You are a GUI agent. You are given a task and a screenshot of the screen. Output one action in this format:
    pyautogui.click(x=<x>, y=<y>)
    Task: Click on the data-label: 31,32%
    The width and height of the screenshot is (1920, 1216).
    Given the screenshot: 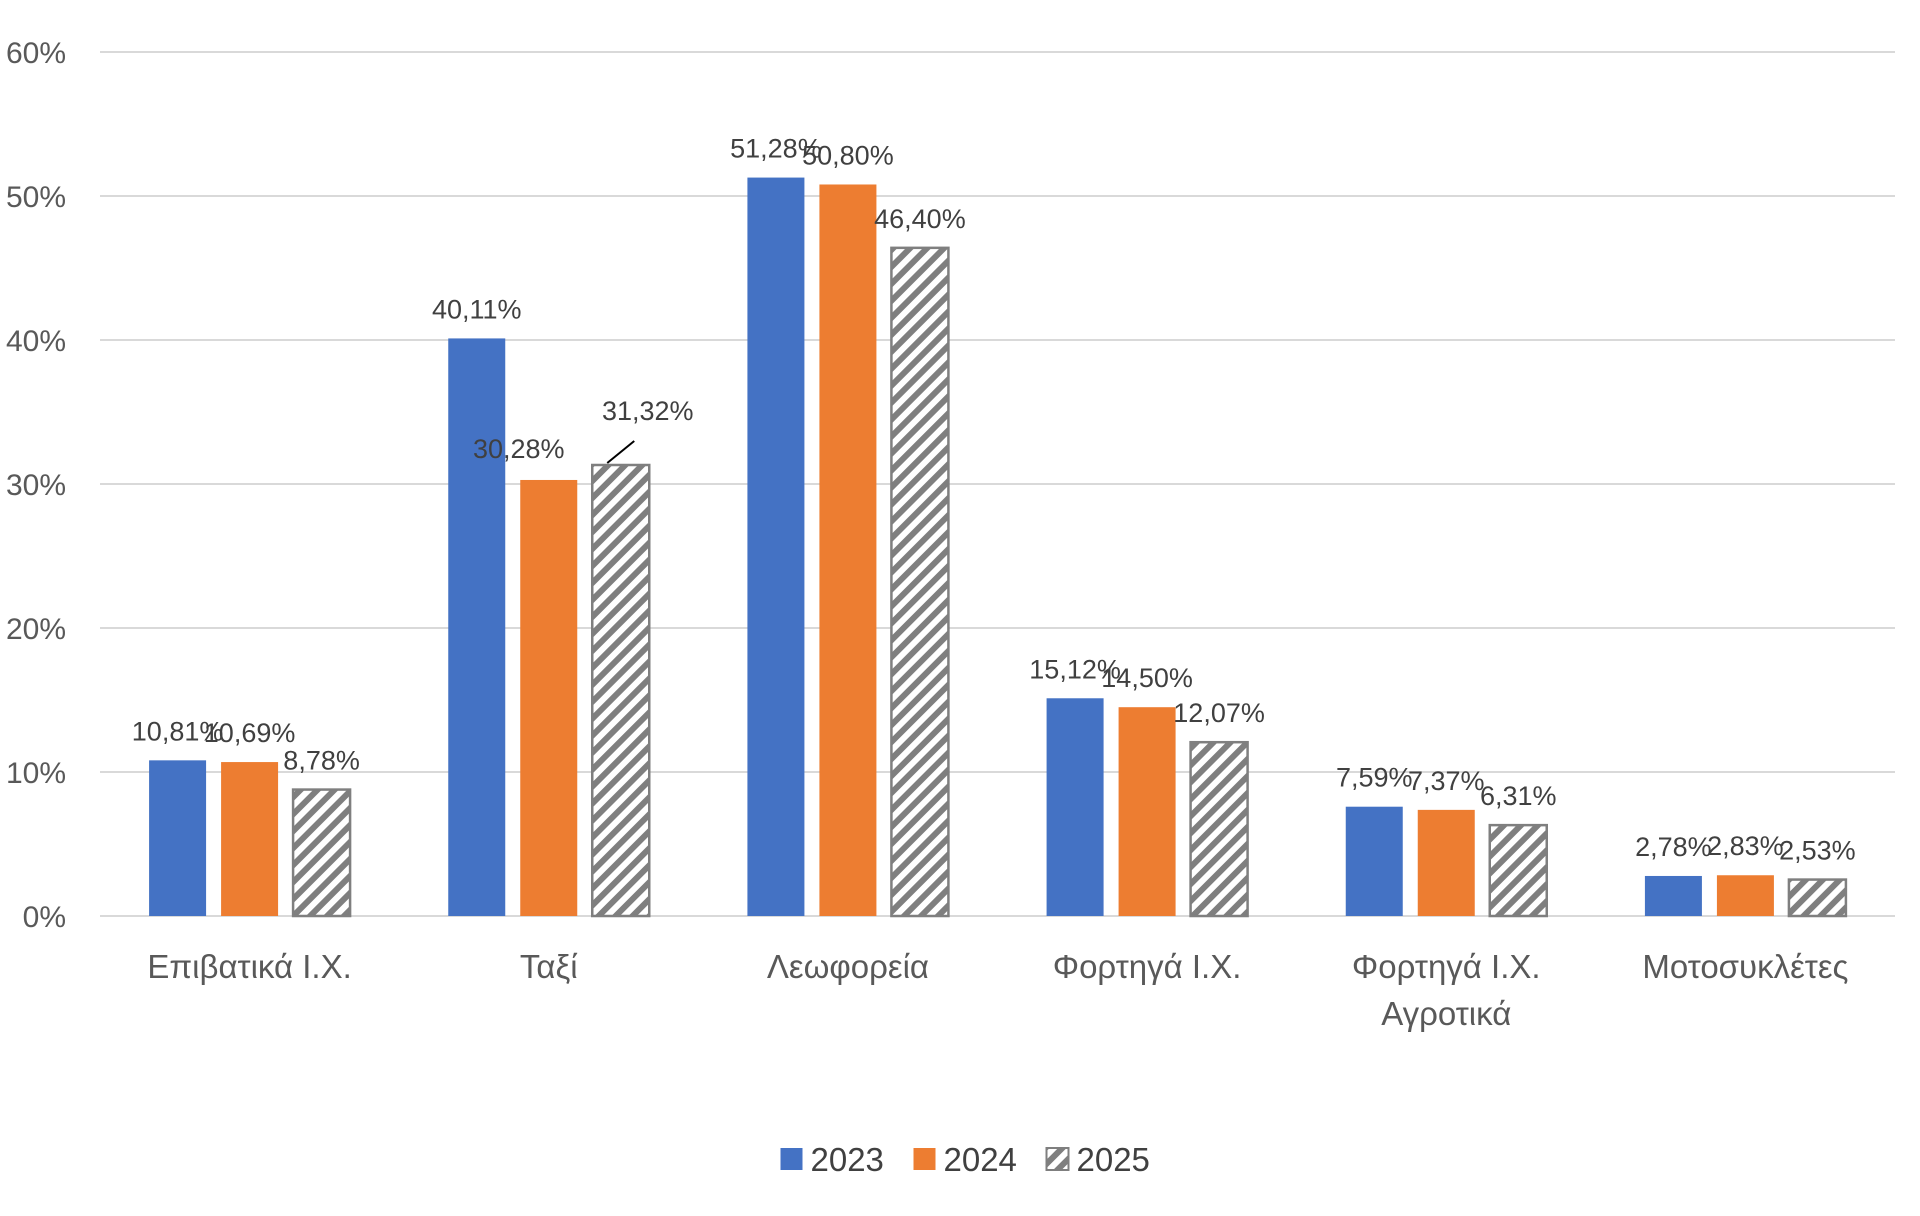 What is the action you would take?
    pyautogui.click(x=648, y=411)
    